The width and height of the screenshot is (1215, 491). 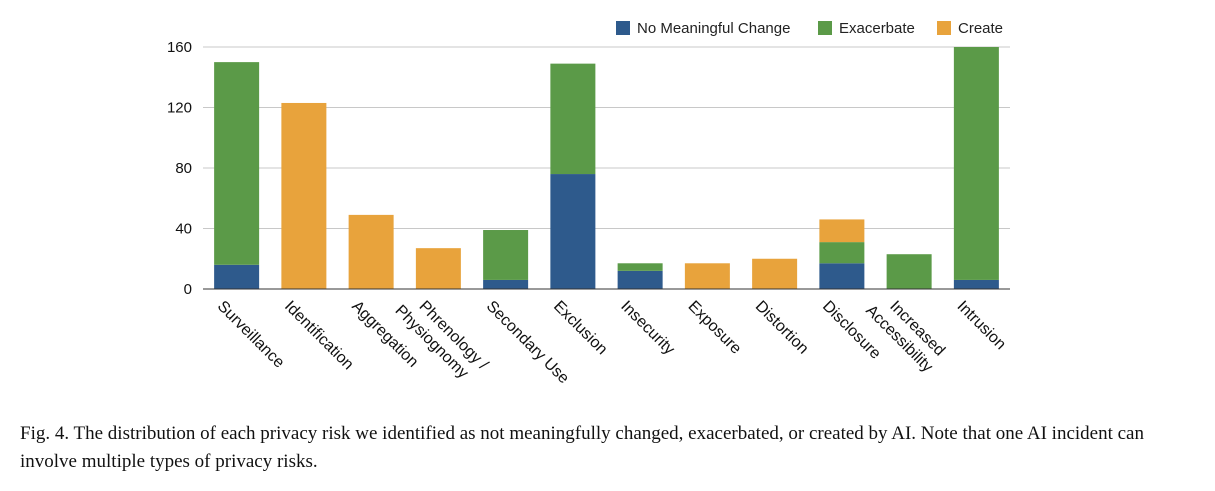 What do you see at coordinates (251, 335) in the screenshot?
I see `x-tick-label: Surveillance` at bounding box center [251, 335].